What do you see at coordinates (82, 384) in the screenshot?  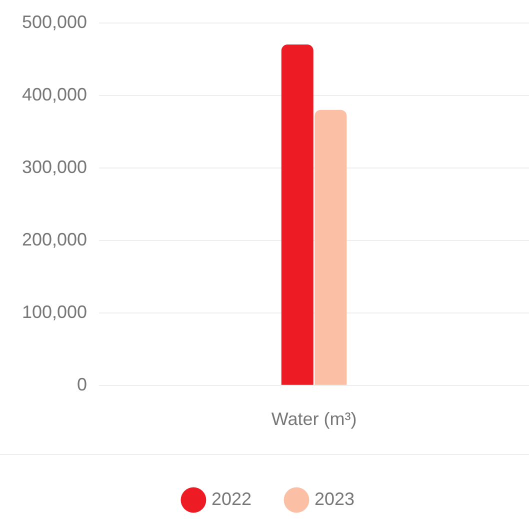 I see `y-tick-label: 0` at bounding box center [82, 384].